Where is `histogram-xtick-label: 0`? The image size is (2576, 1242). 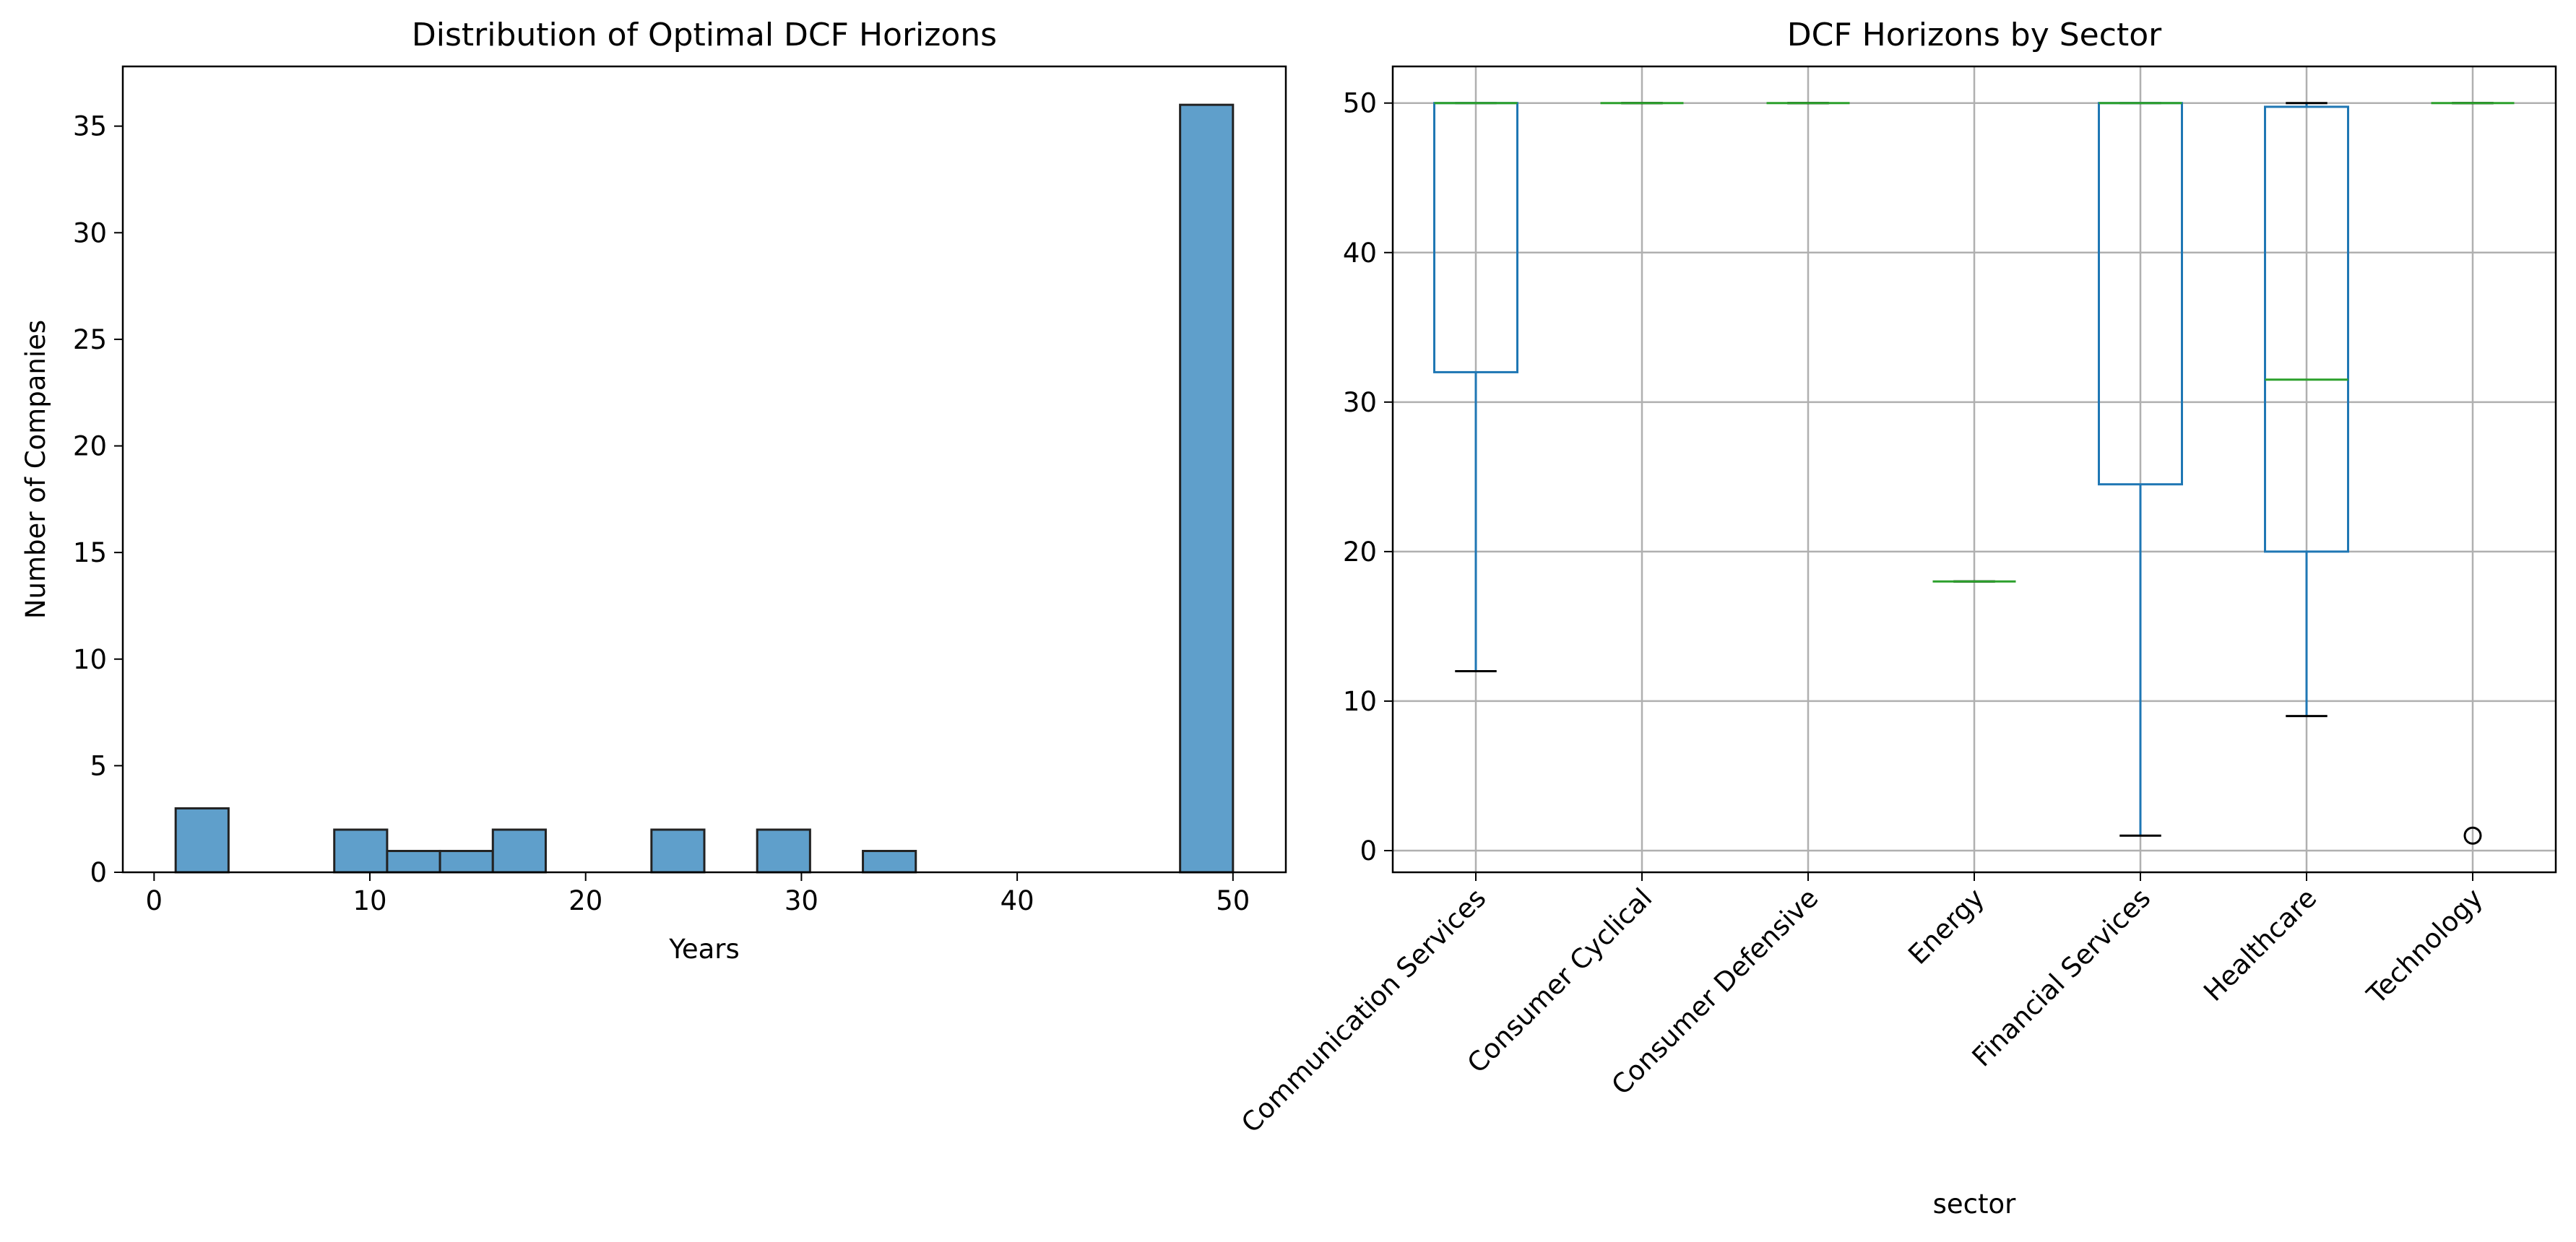 histogram-xtick-label: 0 is located at coordinates (154, 900).